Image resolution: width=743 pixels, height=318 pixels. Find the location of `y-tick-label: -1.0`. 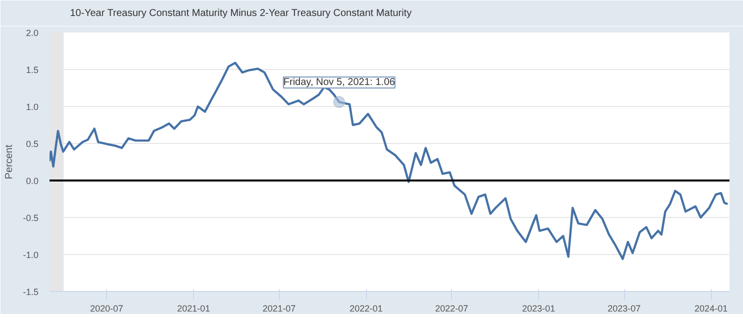

y-tick-label: -1.0 is located at coordinates (30, 255).